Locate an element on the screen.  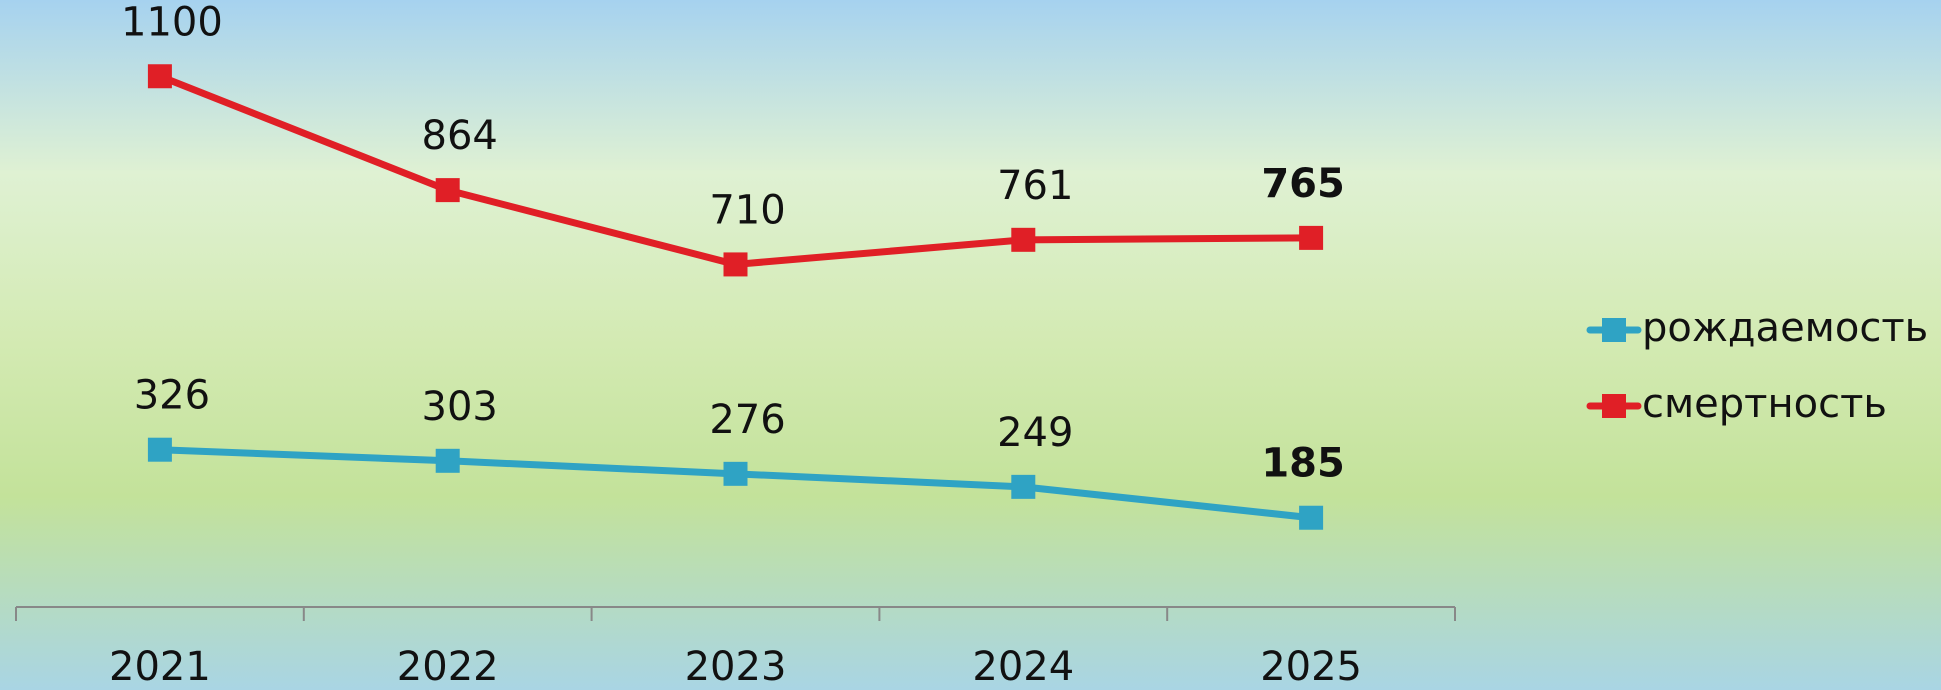
legend-label: смертность is located at coordinates (1764, 404).